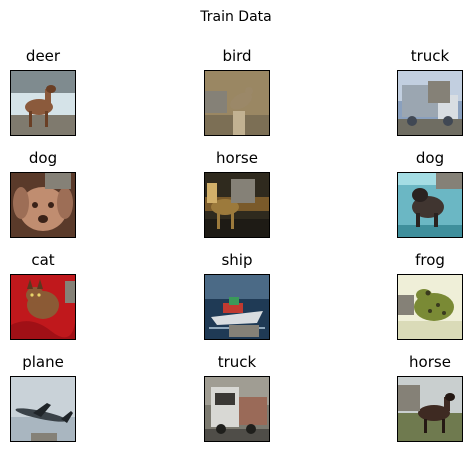 This screenshot has height=451, width=472. Describe the element at coordinates (249, 91) in the screenshot. I see `bird-head` at that location.